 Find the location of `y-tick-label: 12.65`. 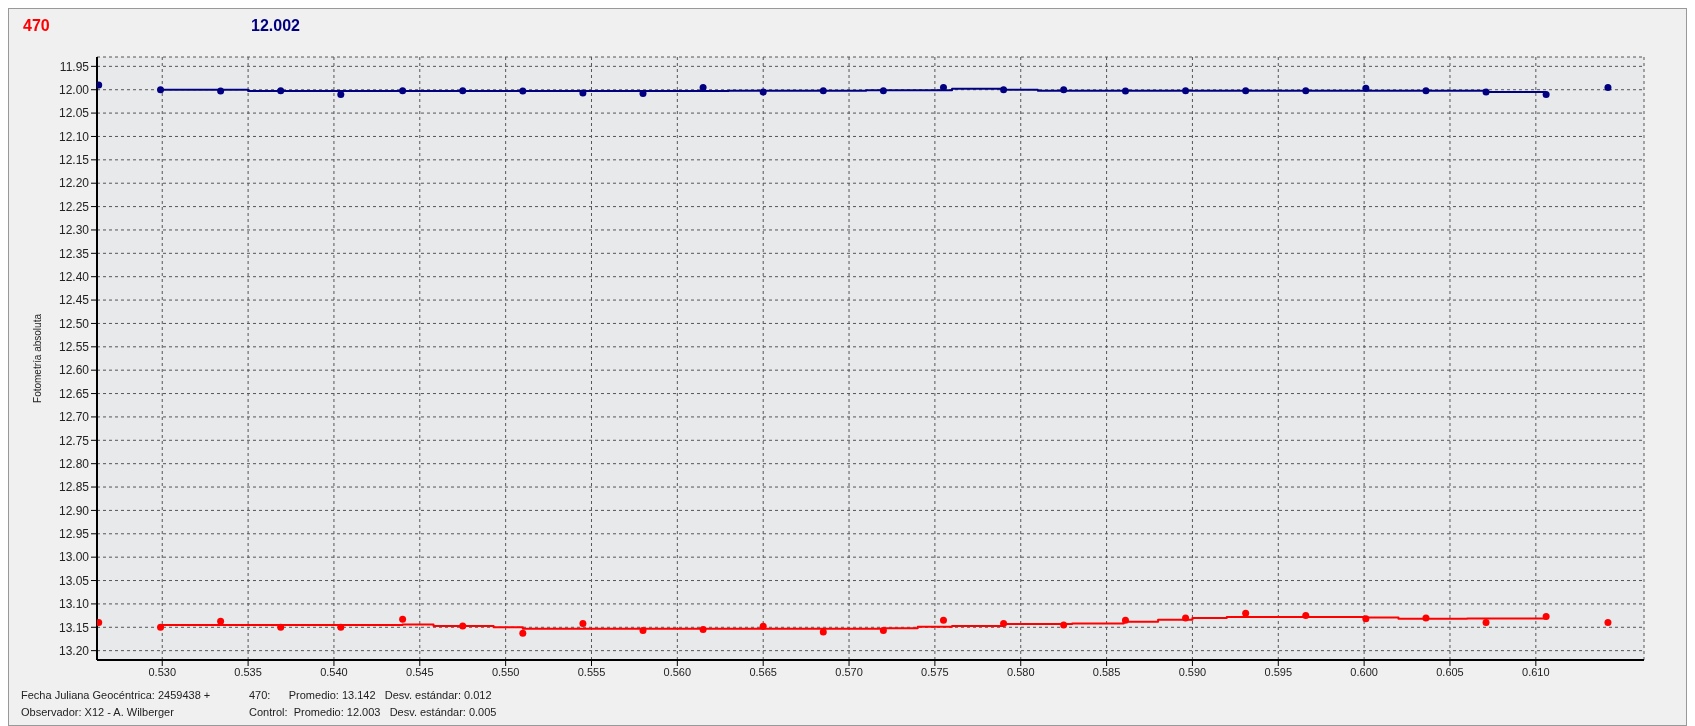

y-tick-label: 12.65 is located at coordinates (74, 393).